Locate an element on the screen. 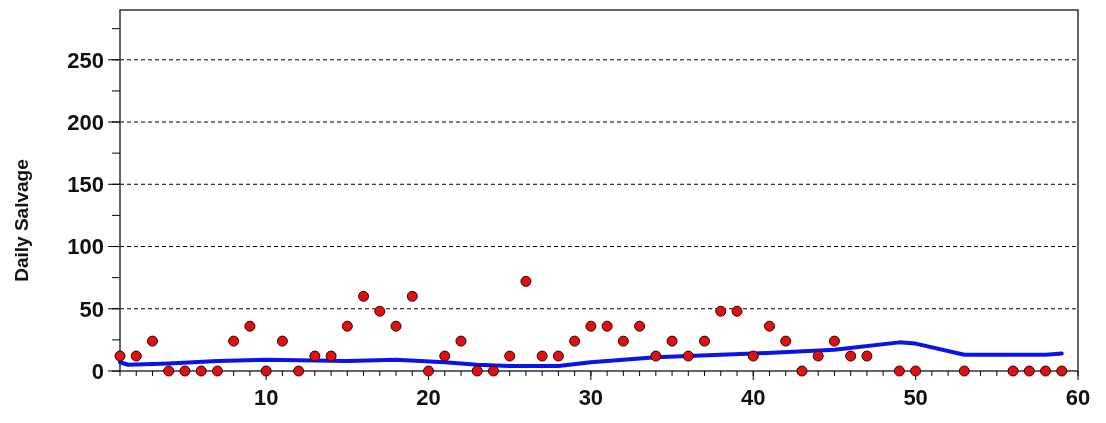 This screenshot has height=423, width=1106. y-tick-label: 250 is located at coordinates (85, 60).